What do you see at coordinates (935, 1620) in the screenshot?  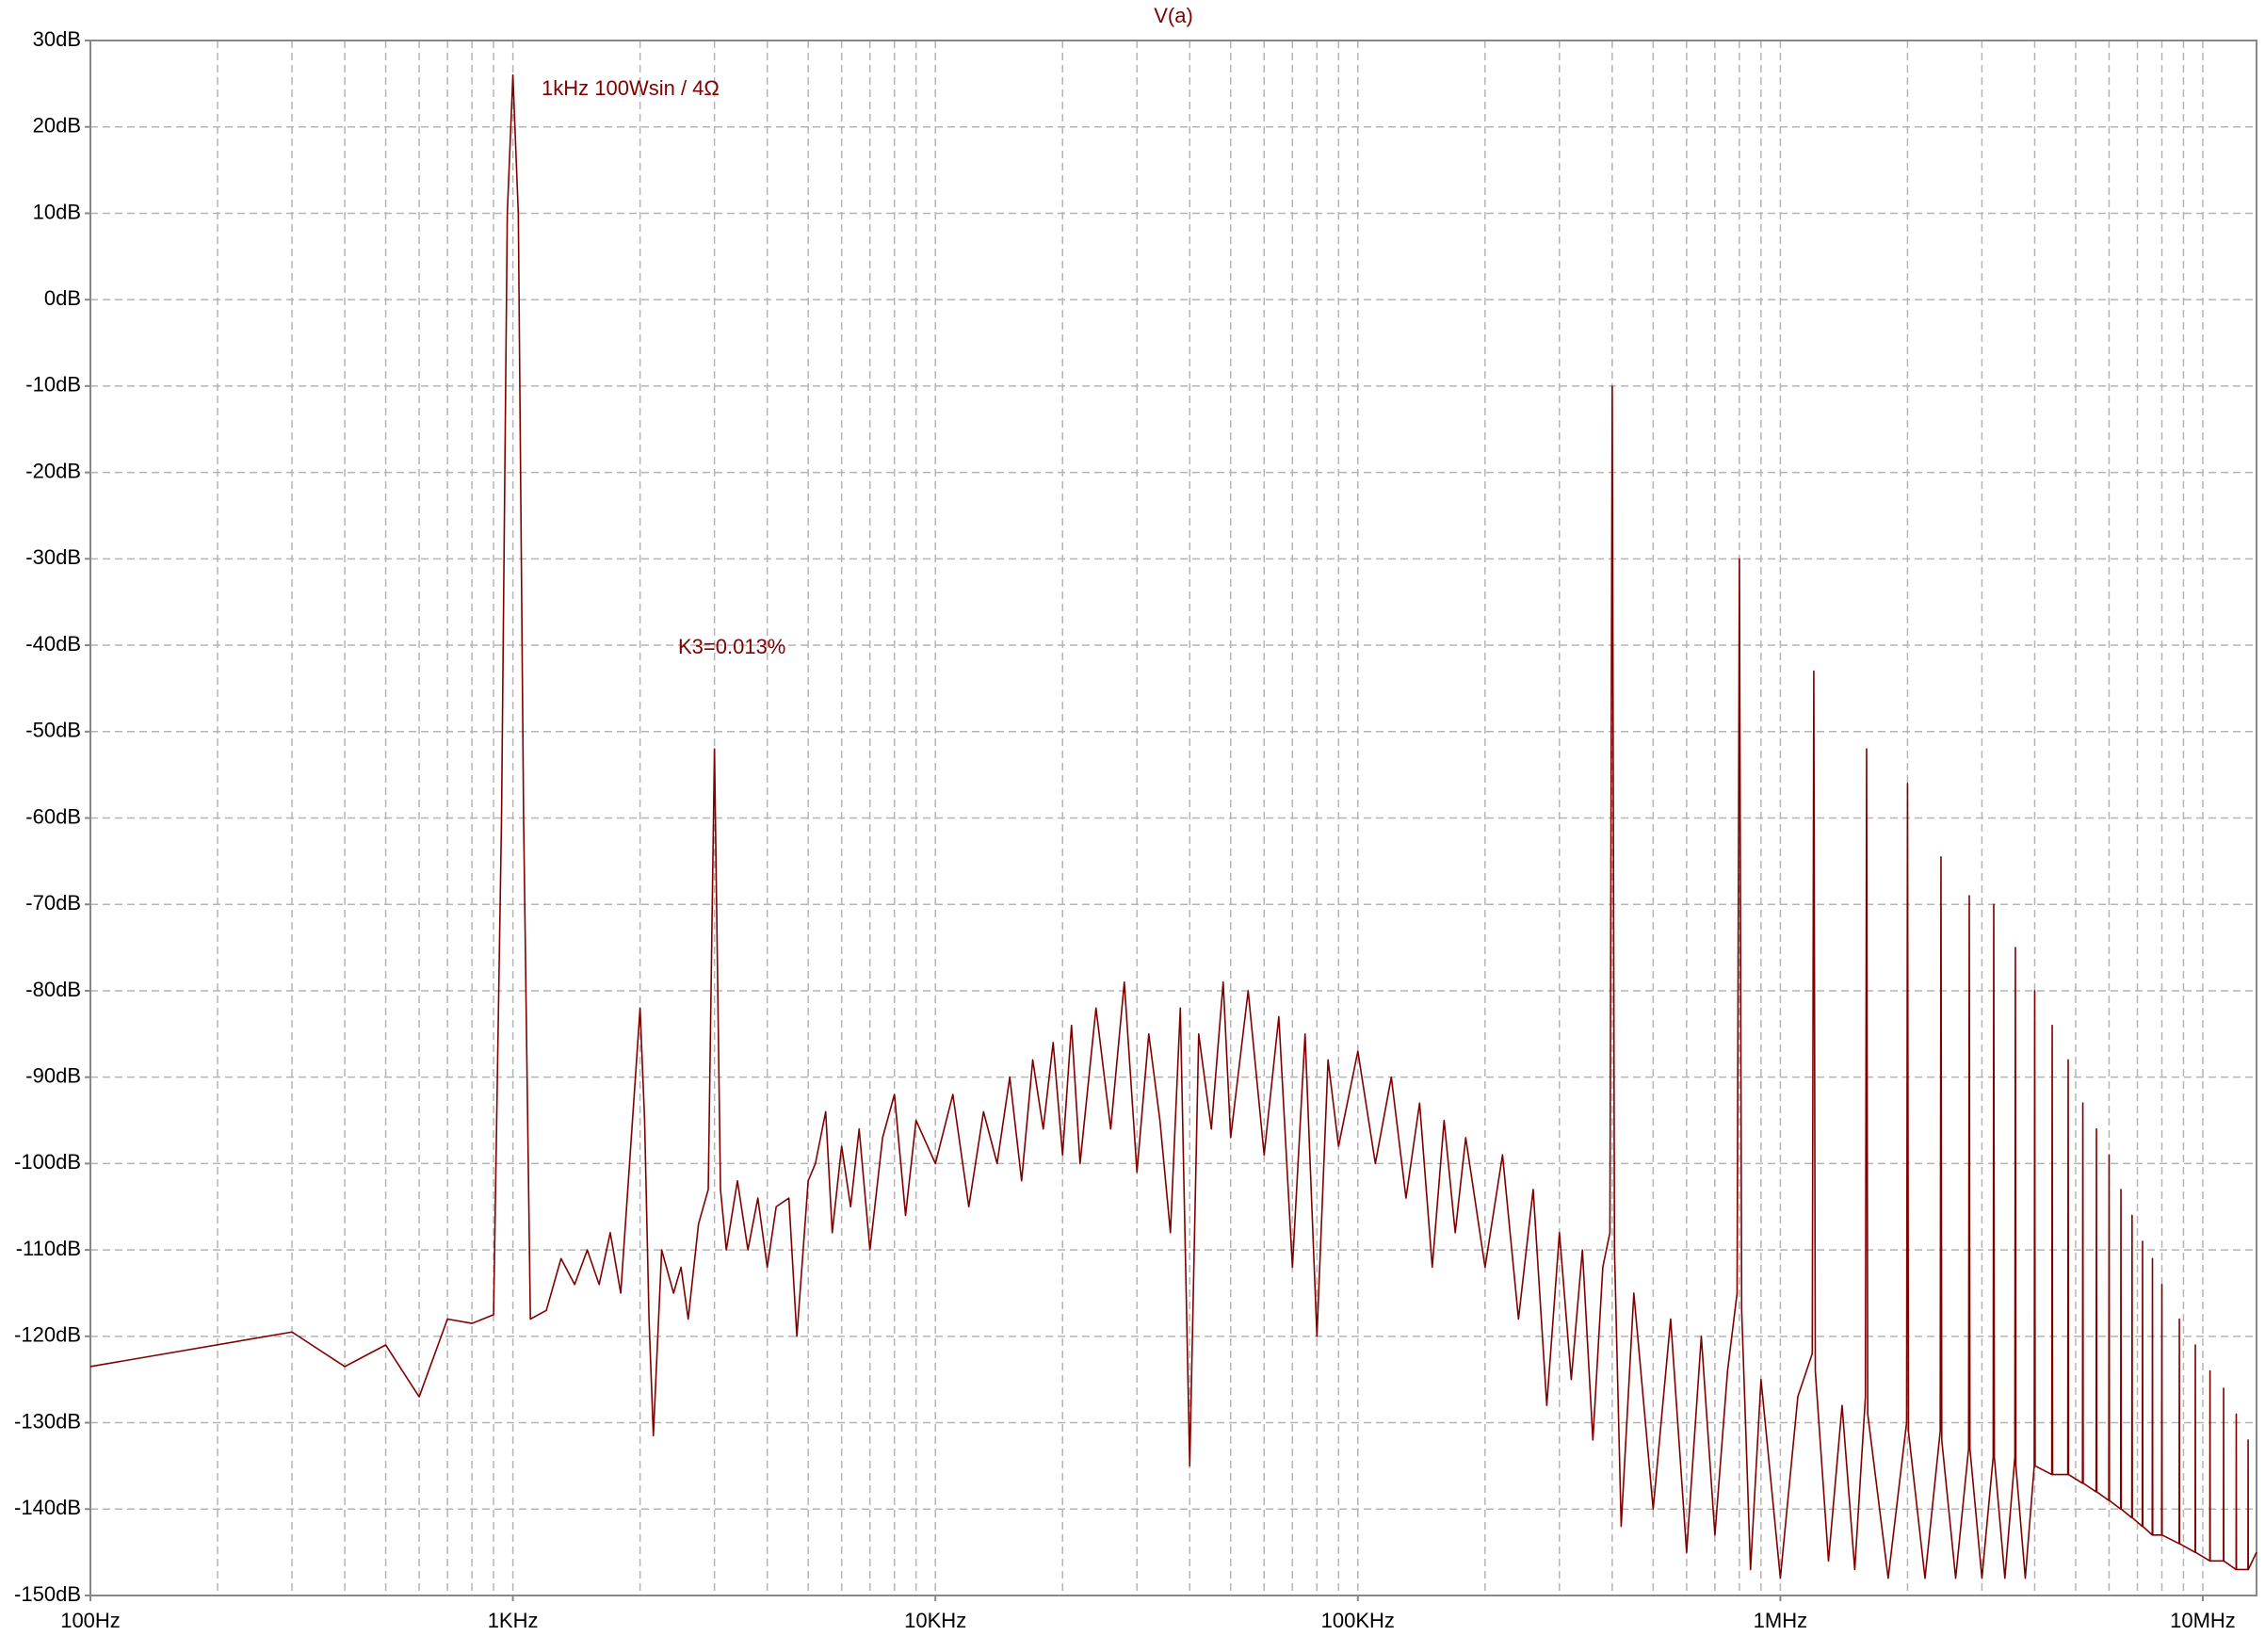 I see `x-tick-label: 10KHz` at bounding box center [935, 1620].